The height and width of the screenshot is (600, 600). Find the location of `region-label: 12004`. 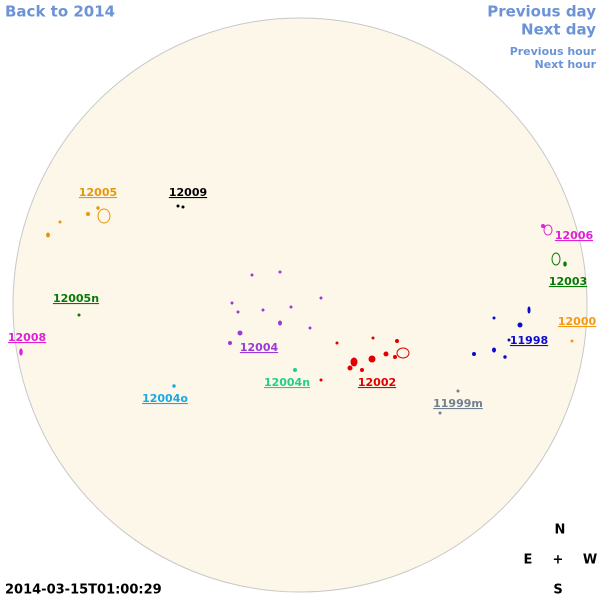

region-label: 12004 is located at coordinates (259, 347).